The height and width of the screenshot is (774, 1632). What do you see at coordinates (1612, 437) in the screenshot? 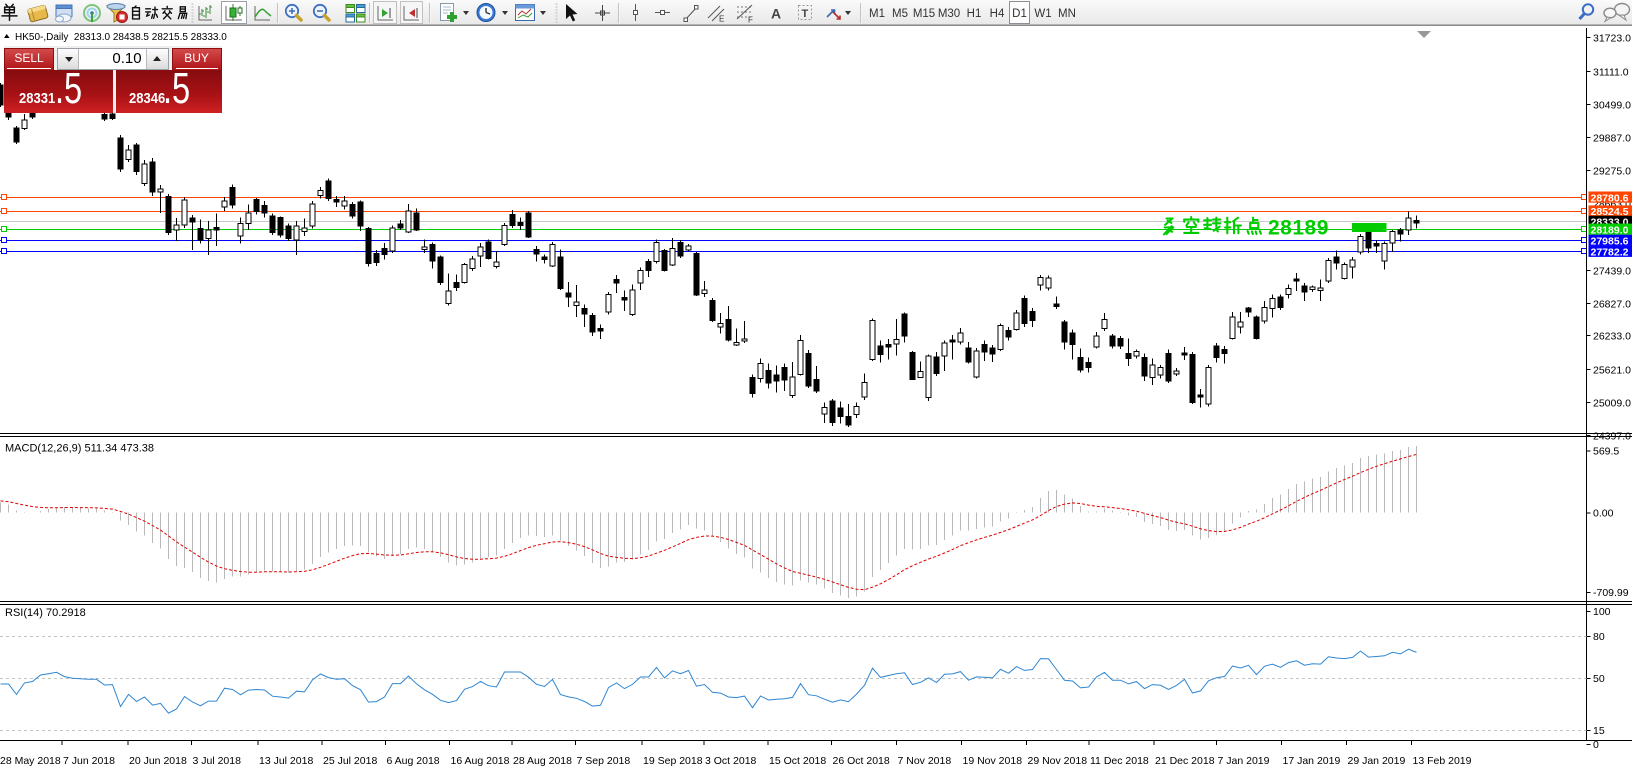
I see `svg-text: 24397.0` at bounding box center [1612, 437].